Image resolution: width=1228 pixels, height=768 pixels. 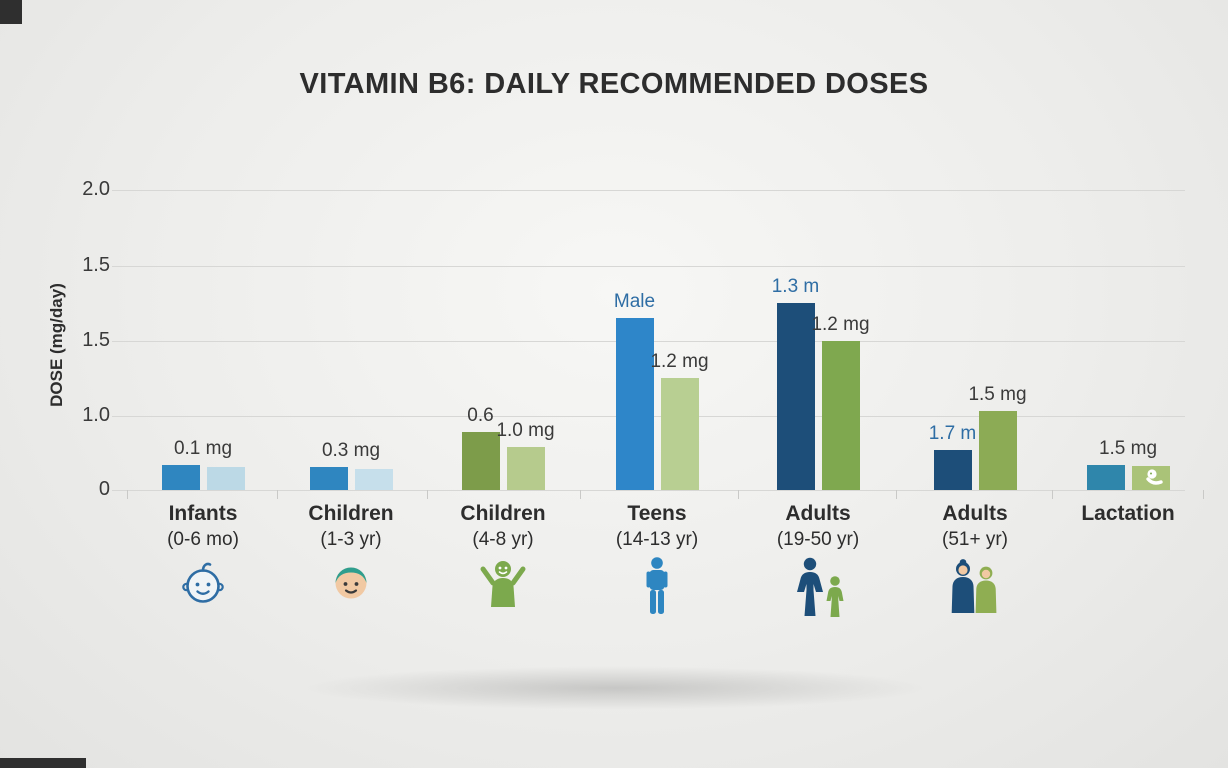 I want to click on woman-and-child-icon, so click(x=818, y=587).